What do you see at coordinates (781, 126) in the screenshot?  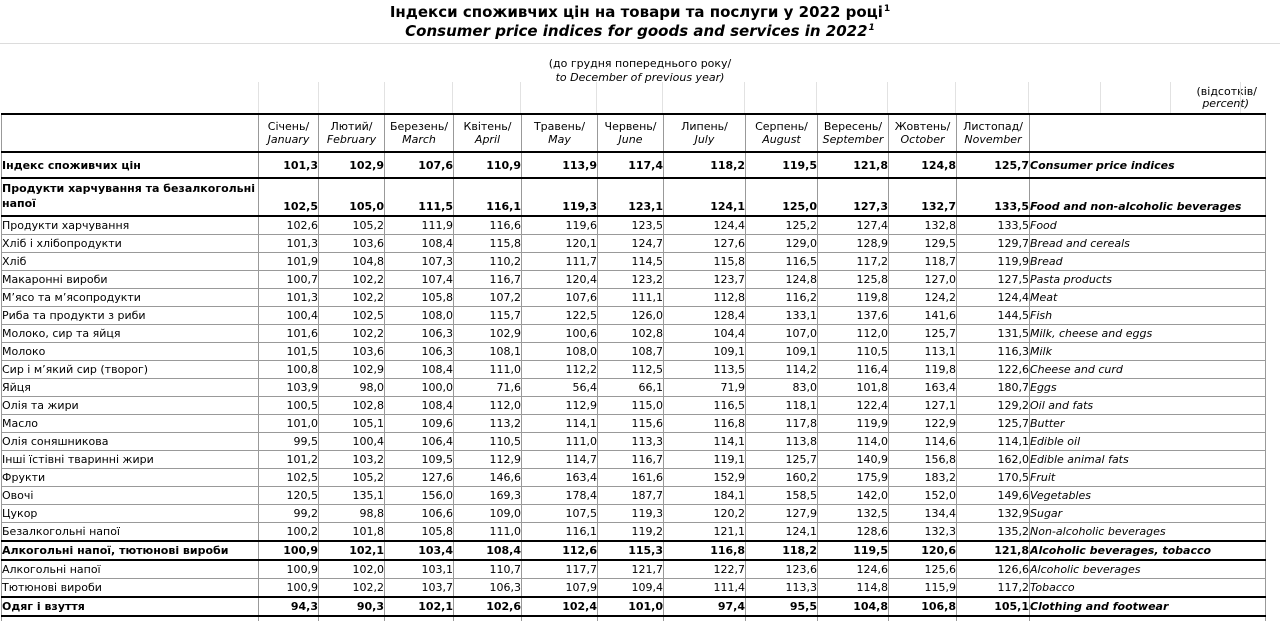 I see `column-header-uk: Серпень/` at bounding box center [781, 126].